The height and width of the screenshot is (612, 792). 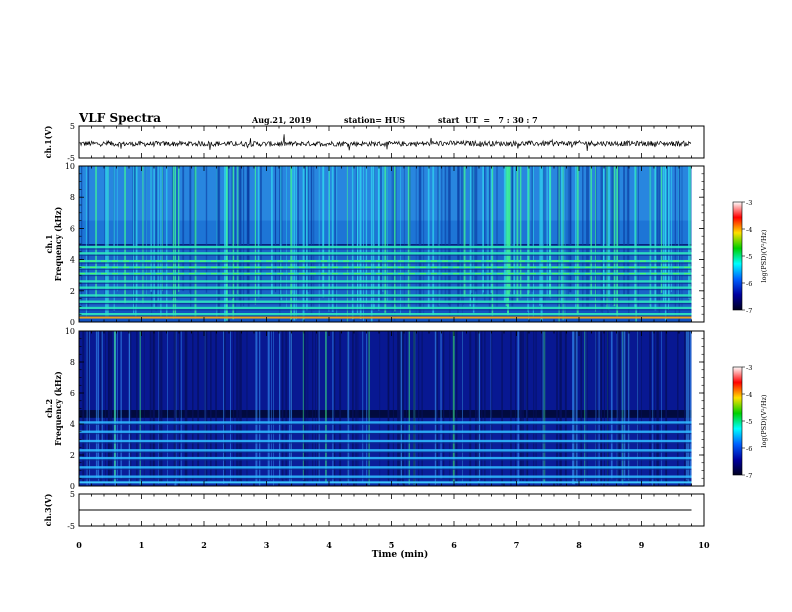 What do you see at coordinates (749, 368) in the screenshot?
I see `colorbar-tick-label: -3` at bounding box center [749, 368].